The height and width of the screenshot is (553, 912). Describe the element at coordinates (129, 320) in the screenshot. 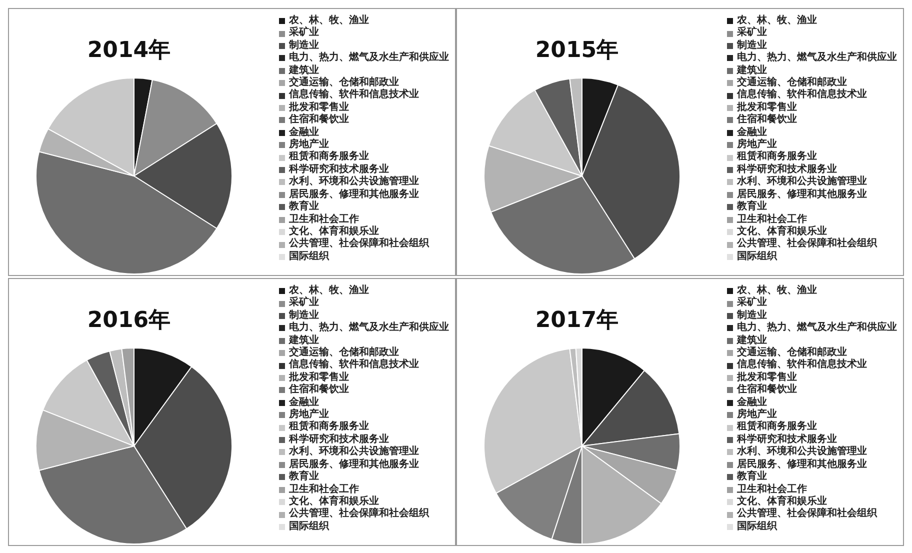

I see `text: 2016年` at that location.